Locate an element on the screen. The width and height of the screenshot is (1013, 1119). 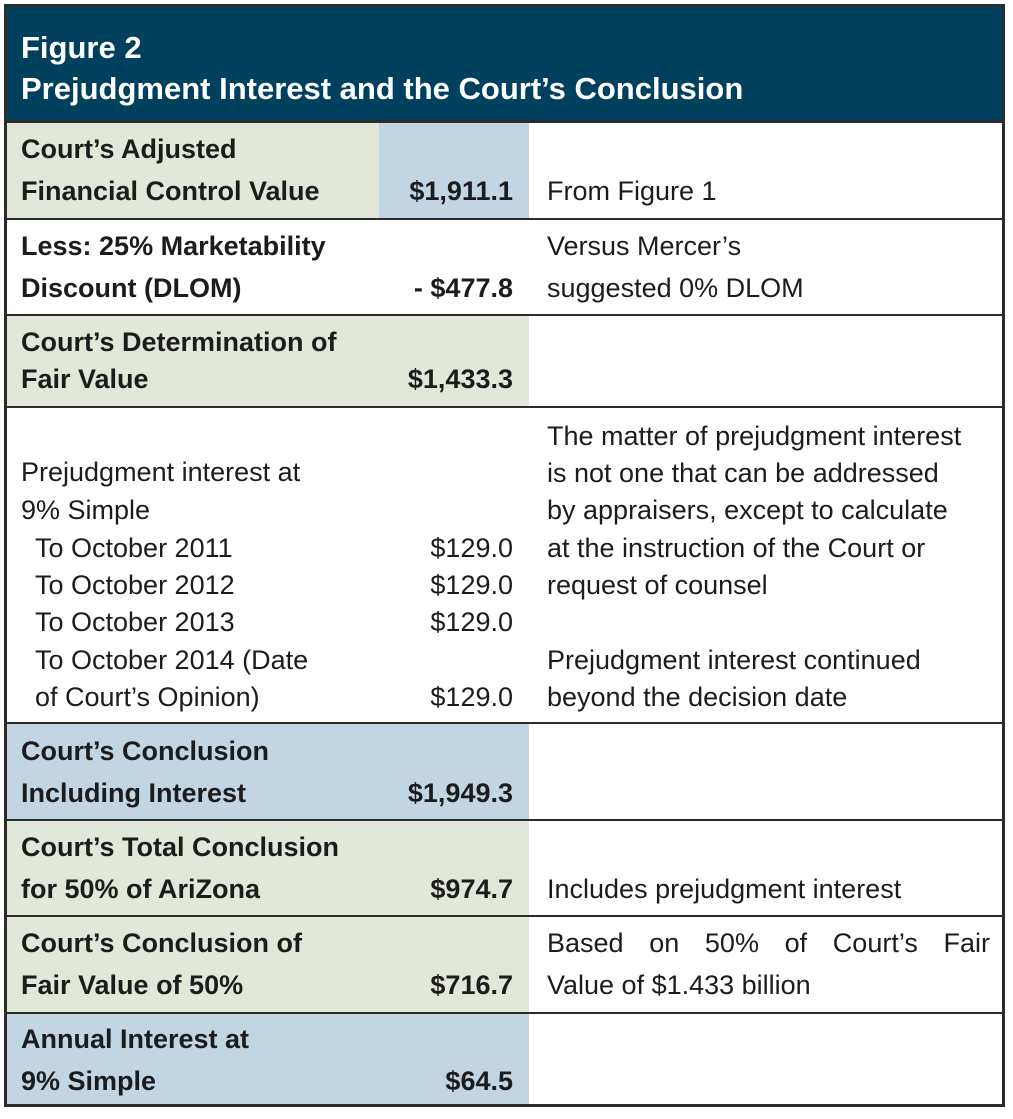
interest-note-line: is not one that can be addressed is located at coordinates (743, 473).